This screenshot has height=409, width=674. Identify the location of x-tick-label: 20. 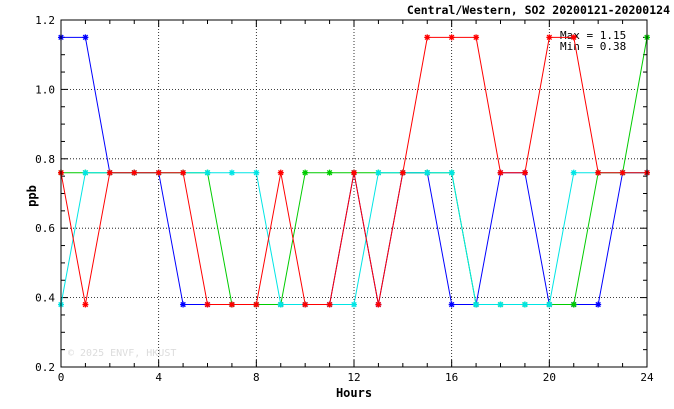
(549, 377).